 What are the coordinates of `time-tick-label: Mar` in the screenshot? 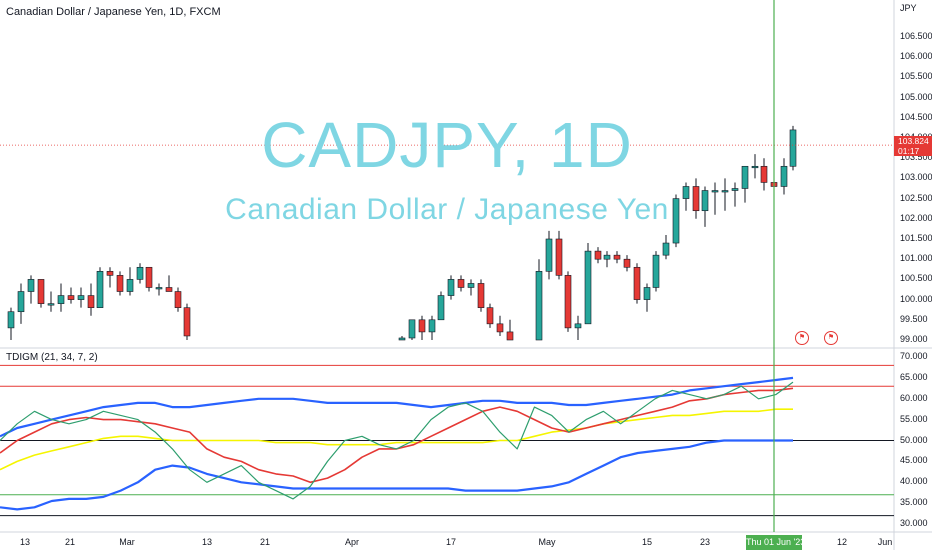 It's located at (127, 542).